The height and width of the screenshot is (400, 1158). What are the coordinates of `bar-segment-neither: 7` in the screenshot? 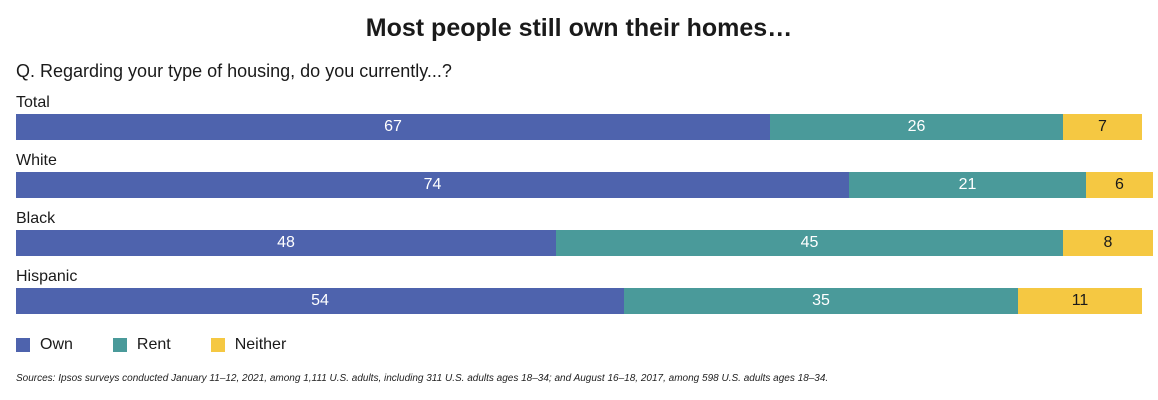 It's located at (1102, 127).